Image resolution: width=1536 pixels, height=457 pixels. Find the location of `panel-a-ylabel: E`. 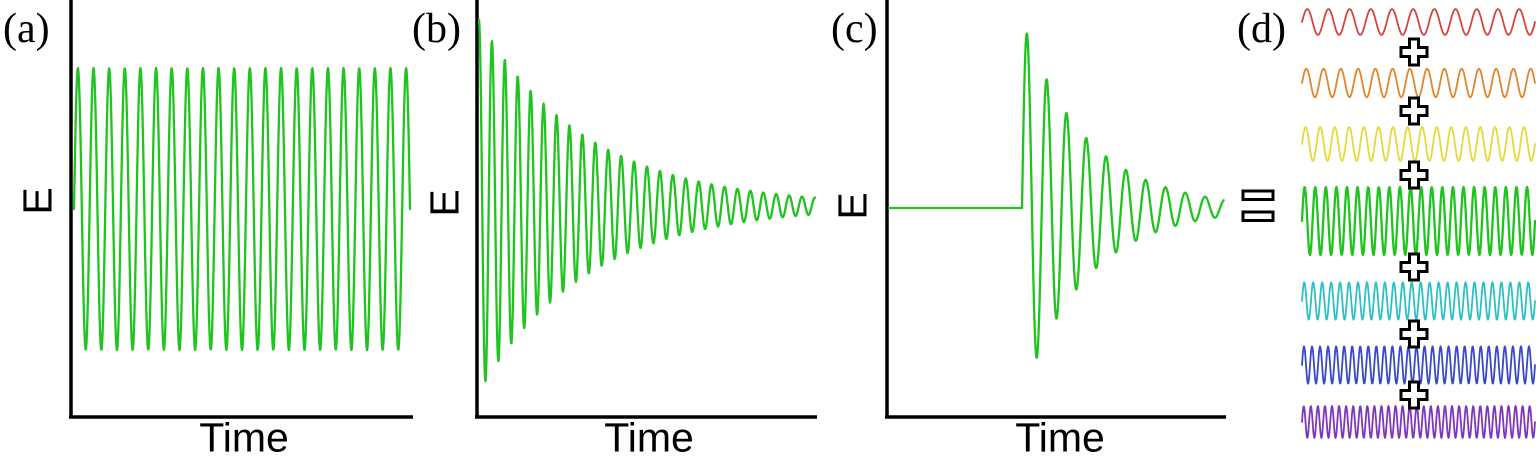

panel-a-ylabel: E is located at coordinates (37, 201).